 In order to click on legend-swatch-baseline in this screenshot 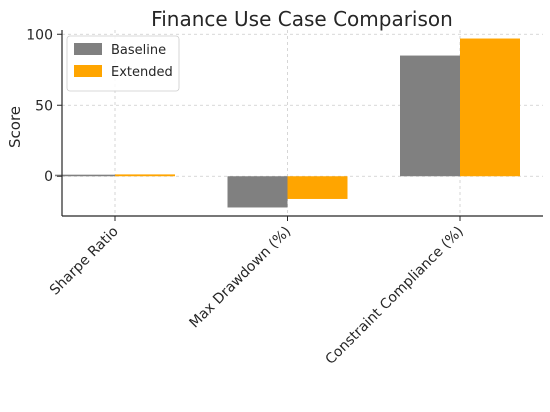, I will do `click(88, 49)`.